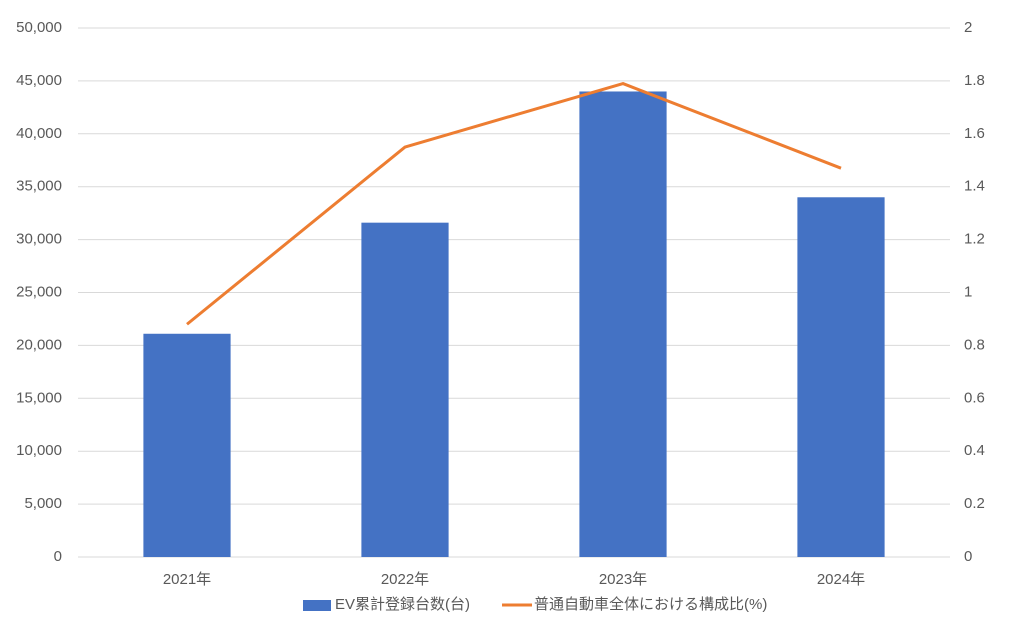 The width and height of the screenshot is (1009, 627). I want to click on y2-tick-label: 2, so click(968, 27).